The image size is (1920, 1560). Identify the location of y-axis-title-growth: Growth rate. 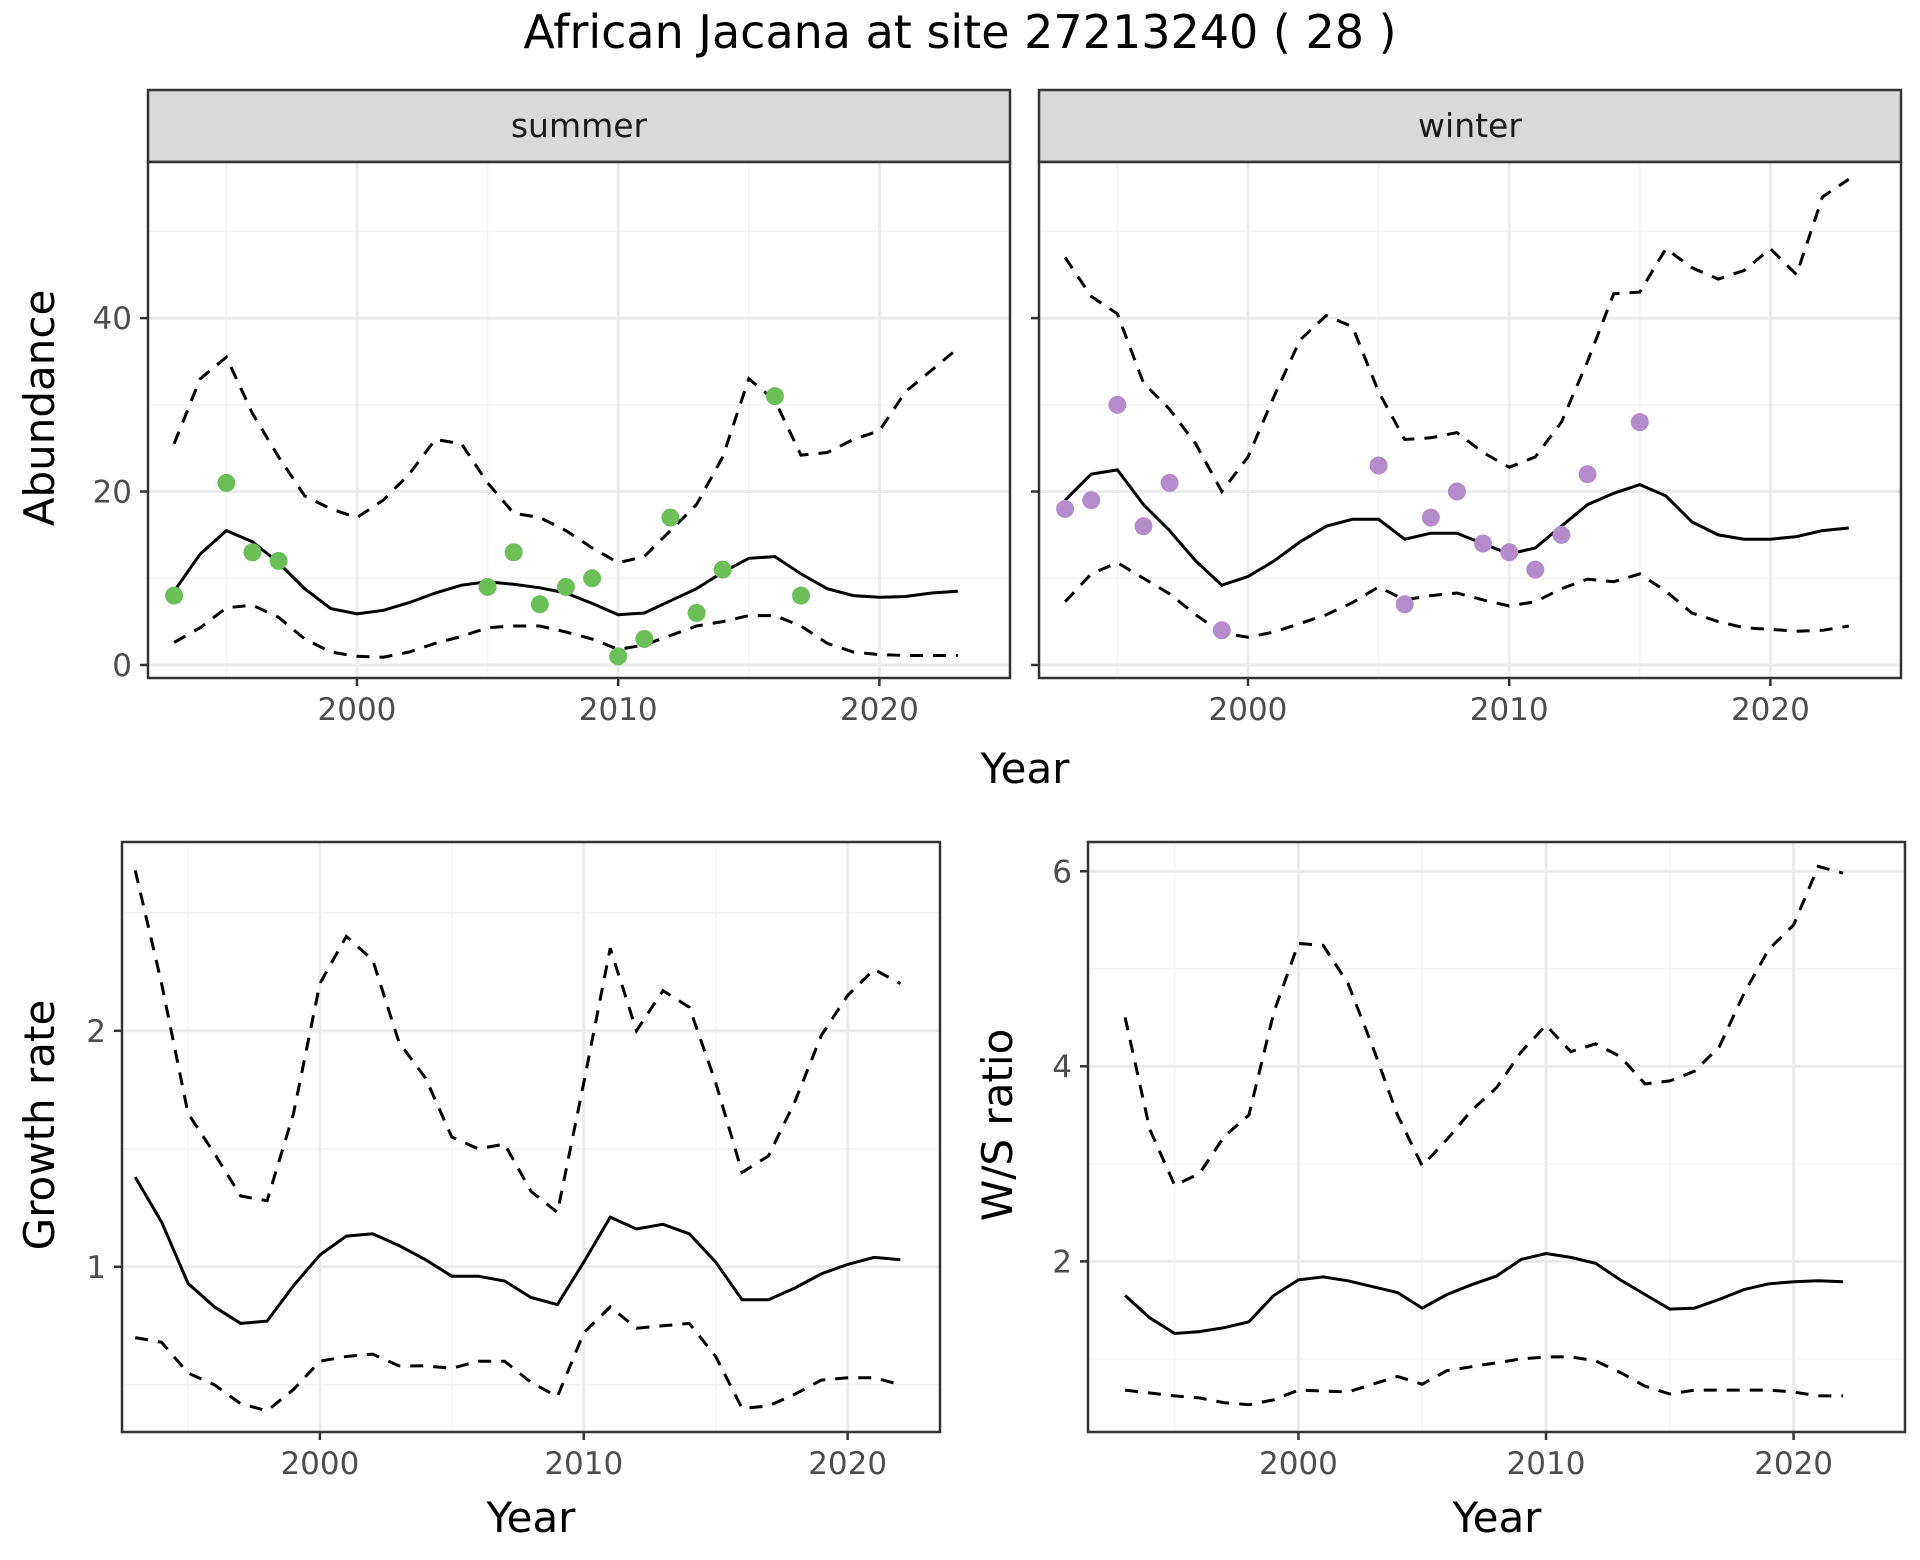
(39, 1125).